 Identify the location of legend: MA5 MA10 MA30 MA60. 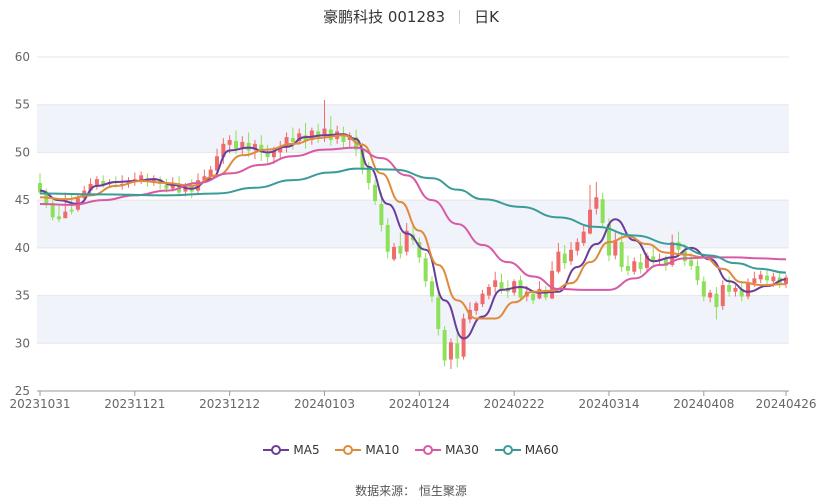
(411, 451).